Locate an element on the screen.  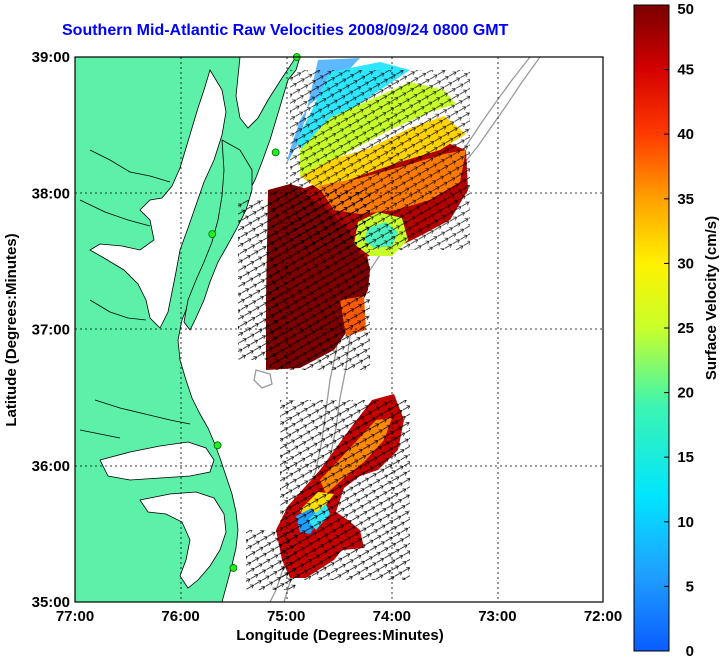
colorbar is located at coordinates (651, 328).